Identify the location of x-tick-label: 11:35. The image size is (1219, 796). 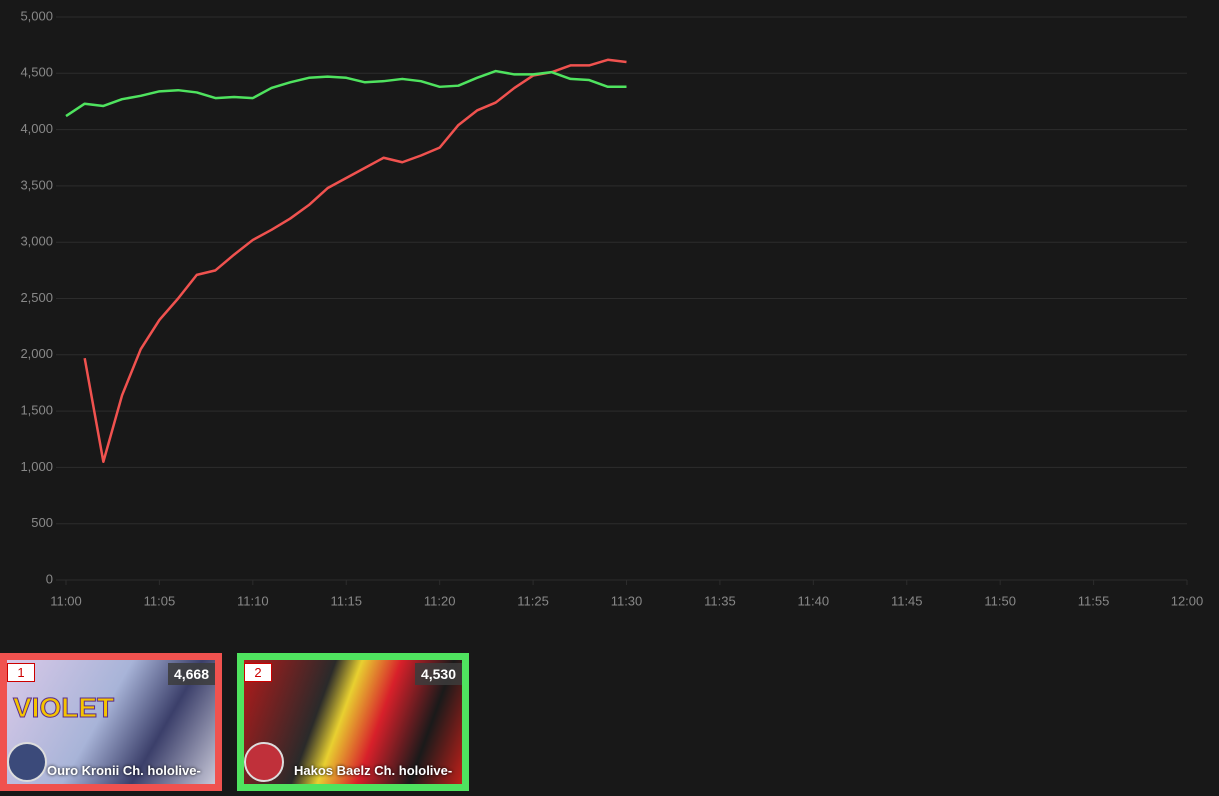
(720, 600).